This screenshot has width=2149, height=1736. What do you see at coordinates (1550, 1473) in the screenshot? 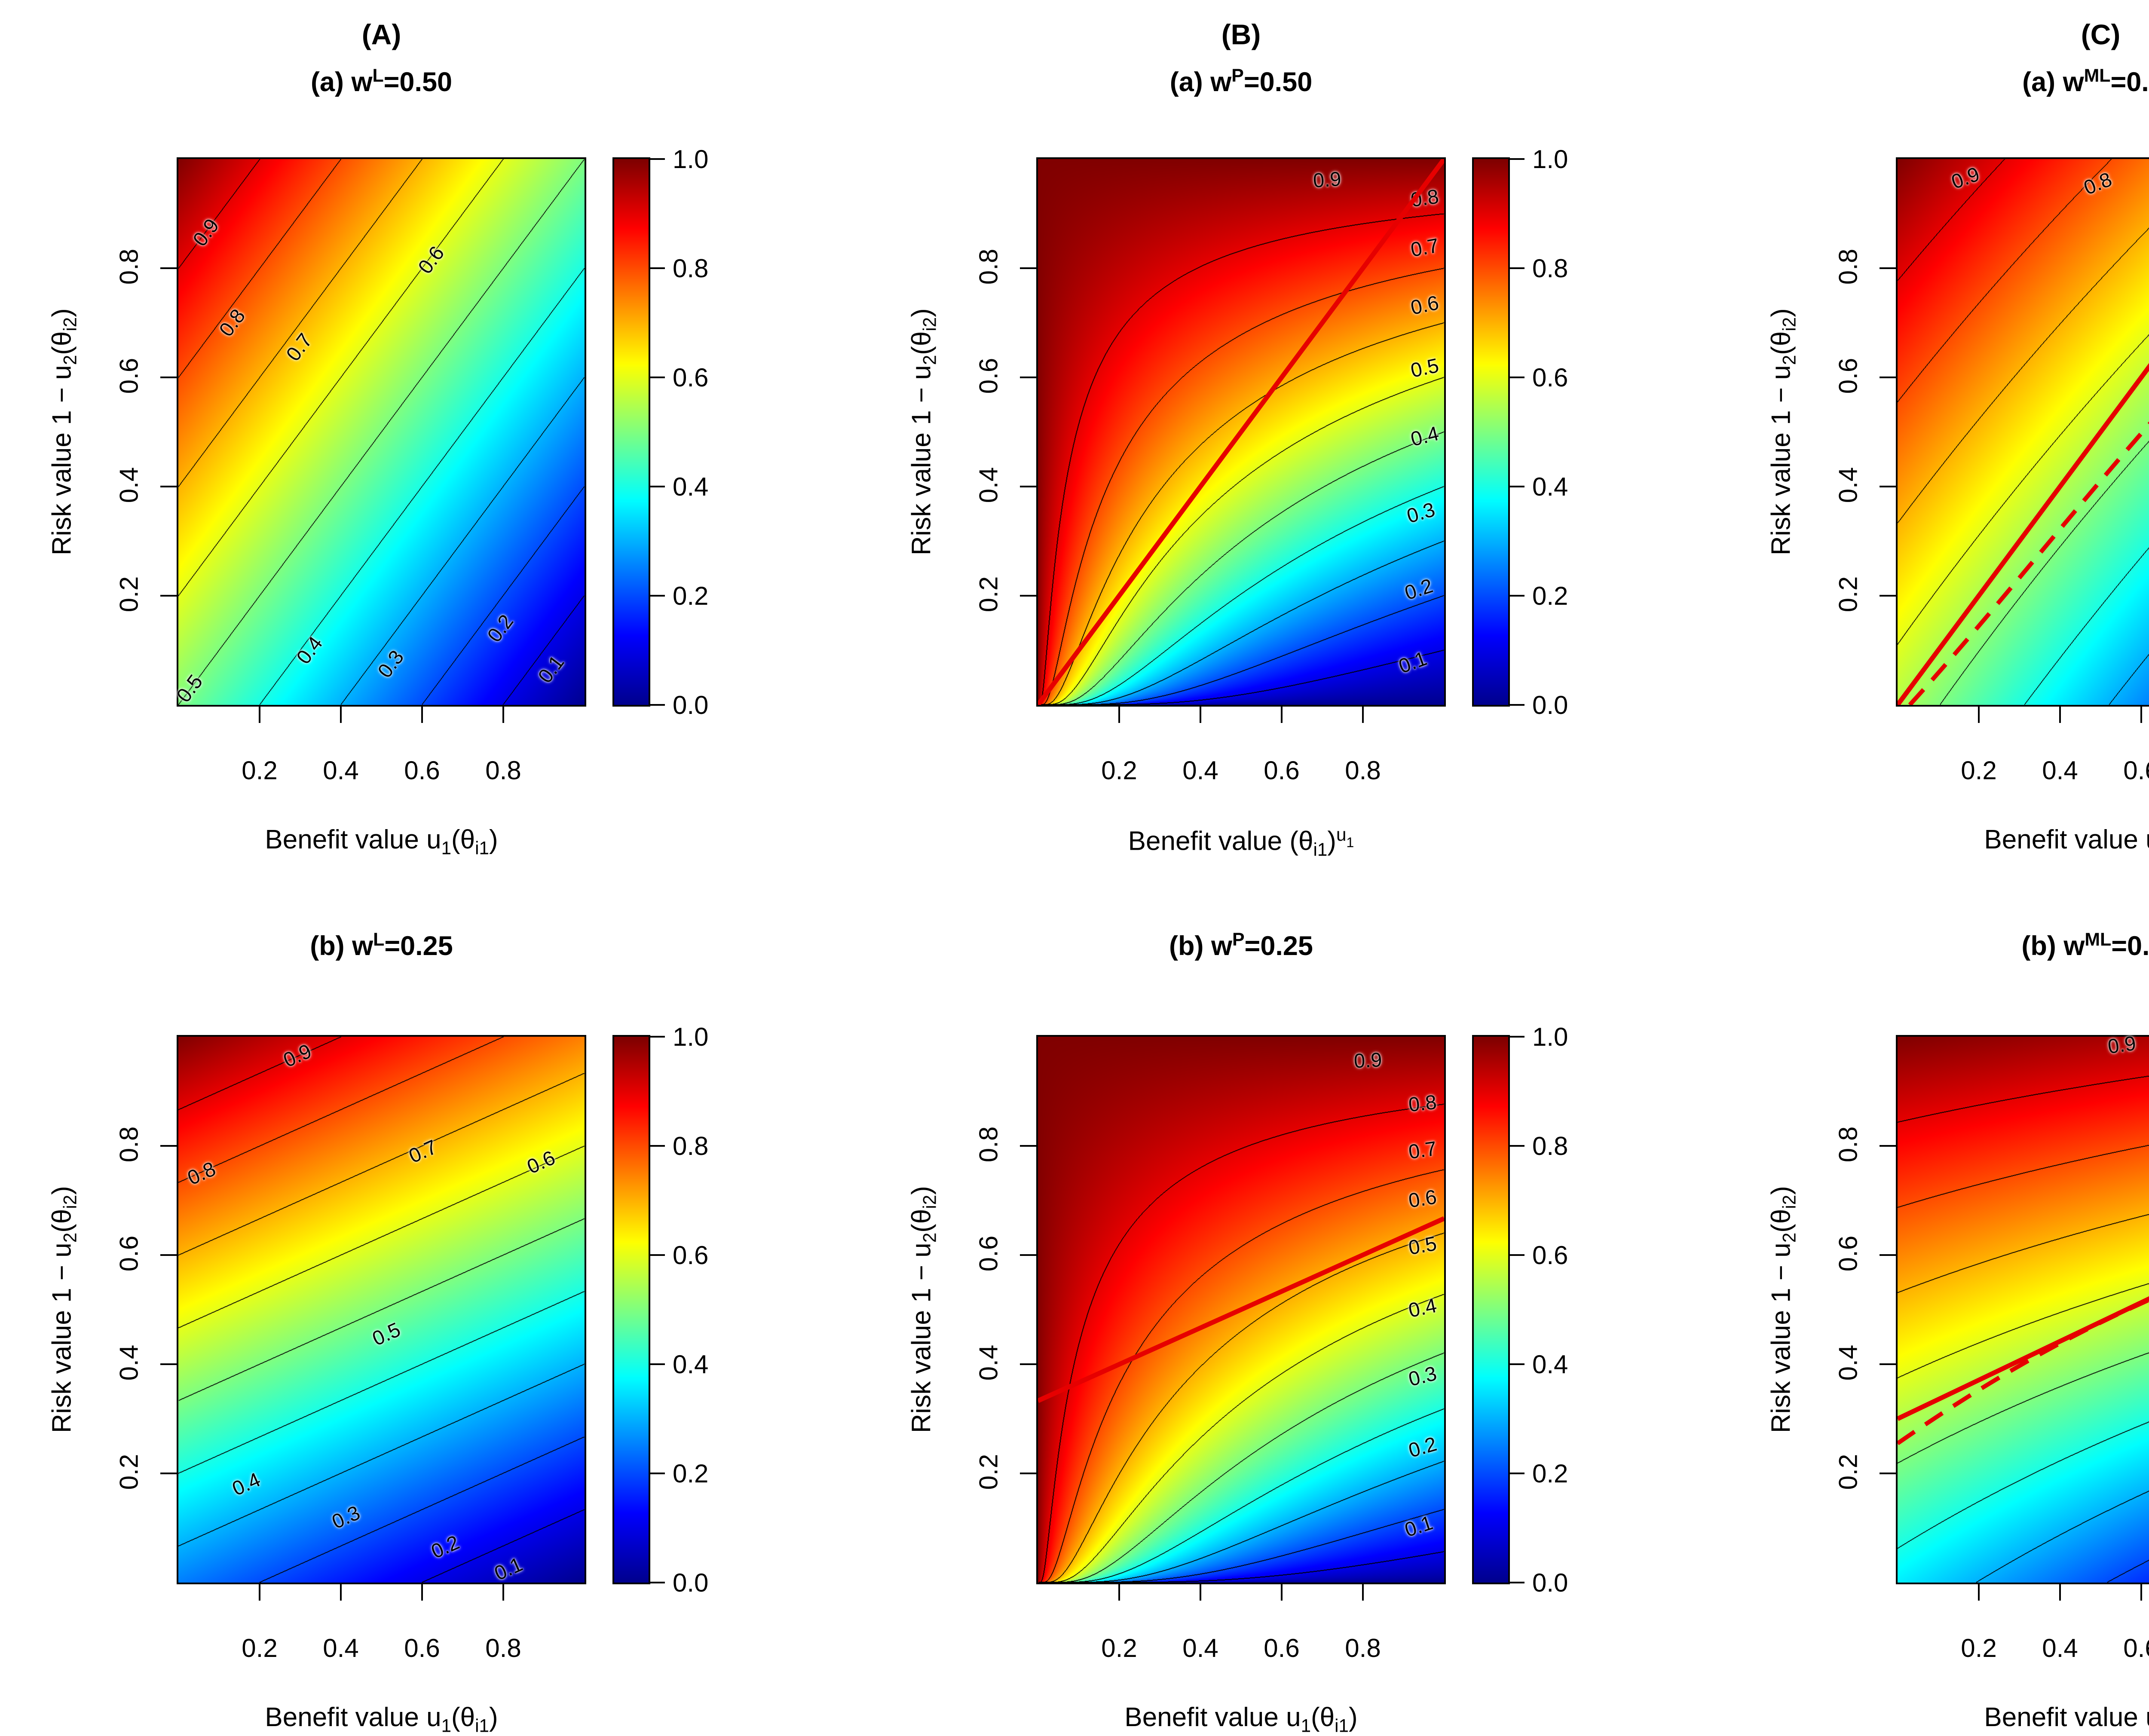
I see `colorbar-tick-label: 0.2` at bounding box center [1550, 1473].